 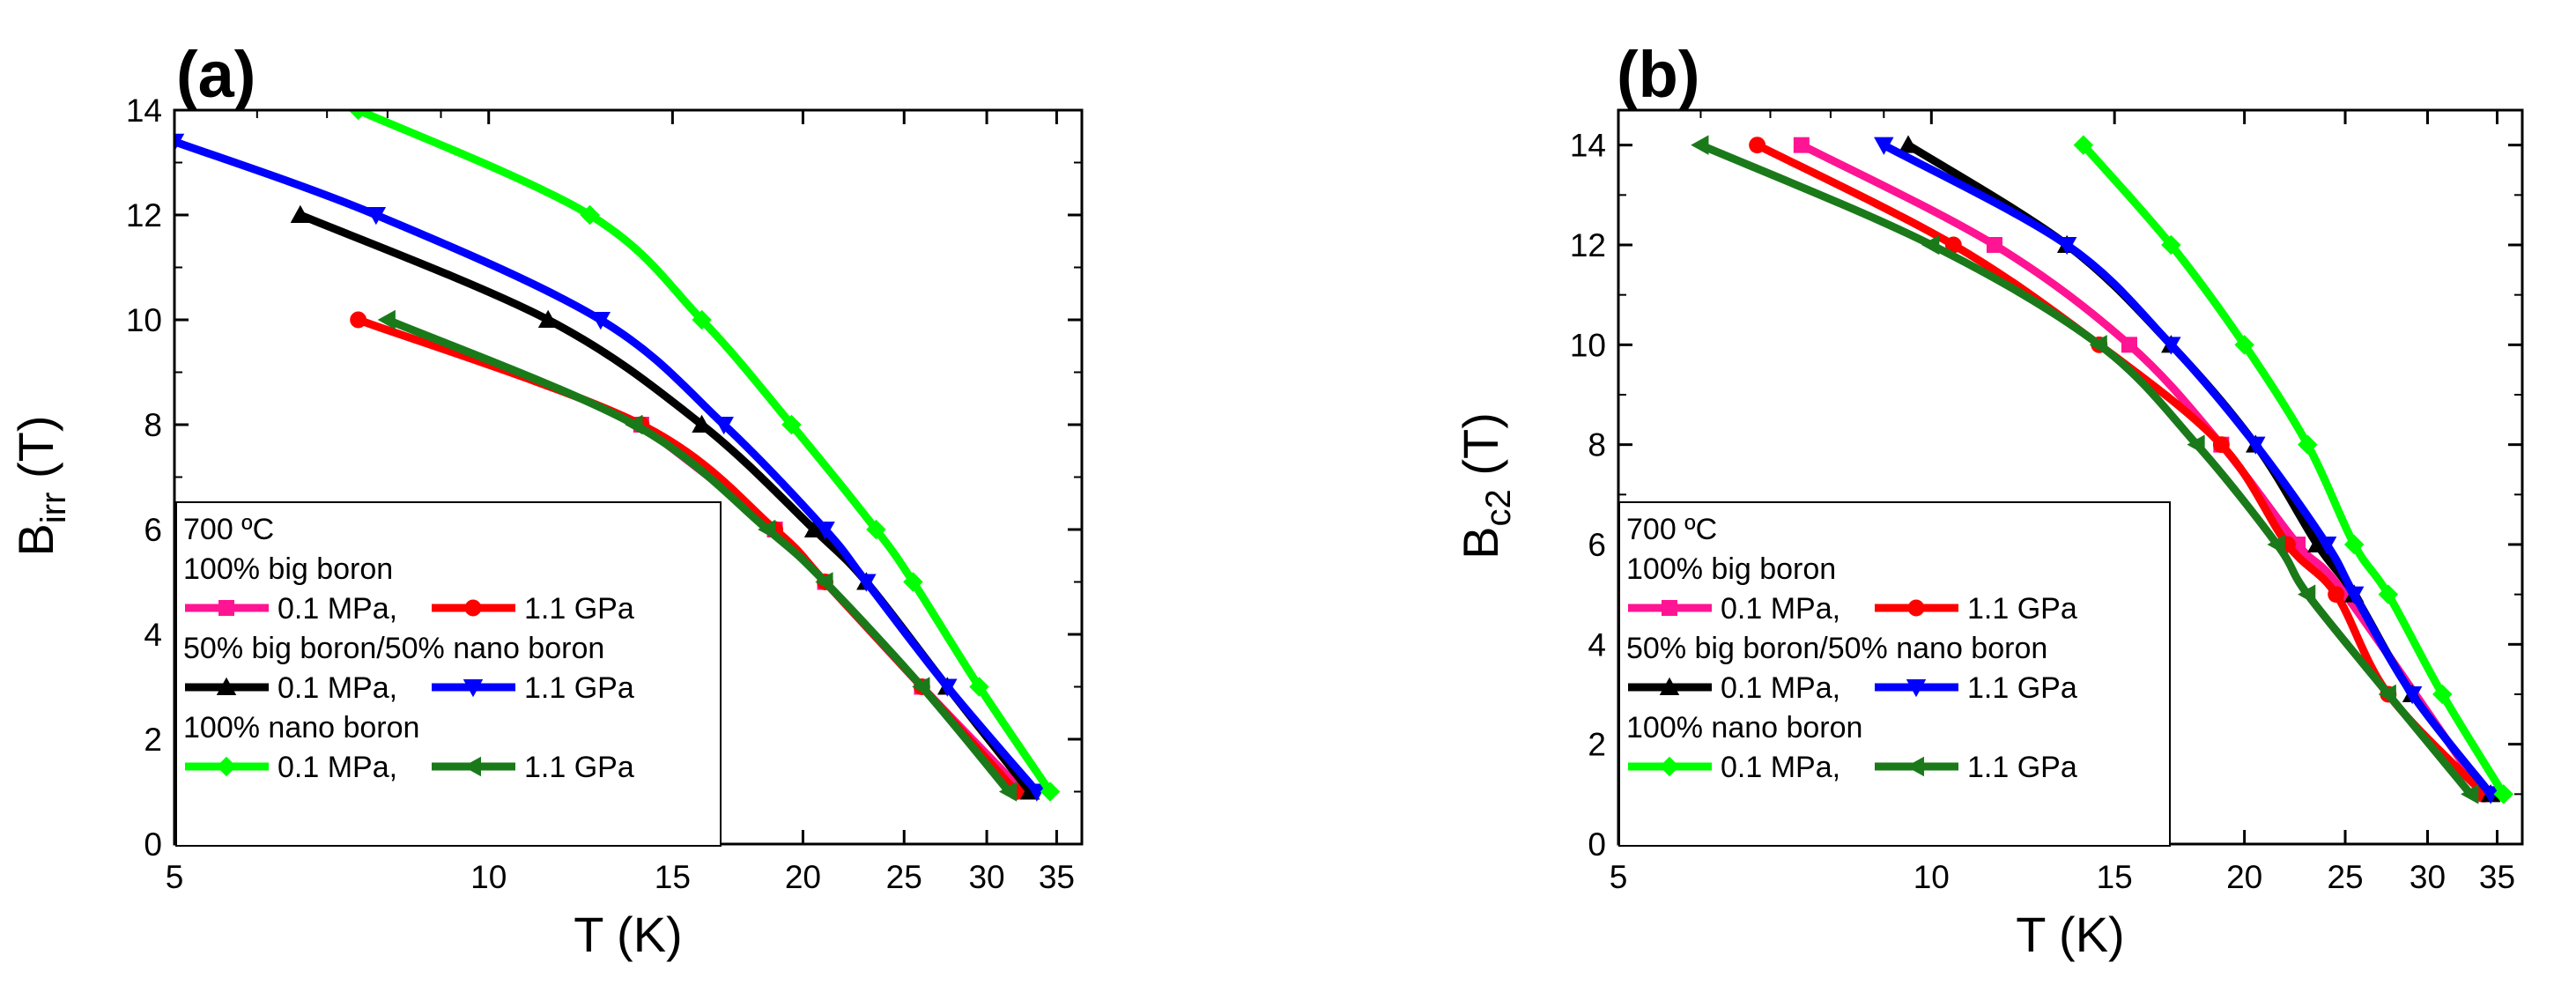 I want to click on panel-a-ytick-label: 2, so click(x=153, y=740).